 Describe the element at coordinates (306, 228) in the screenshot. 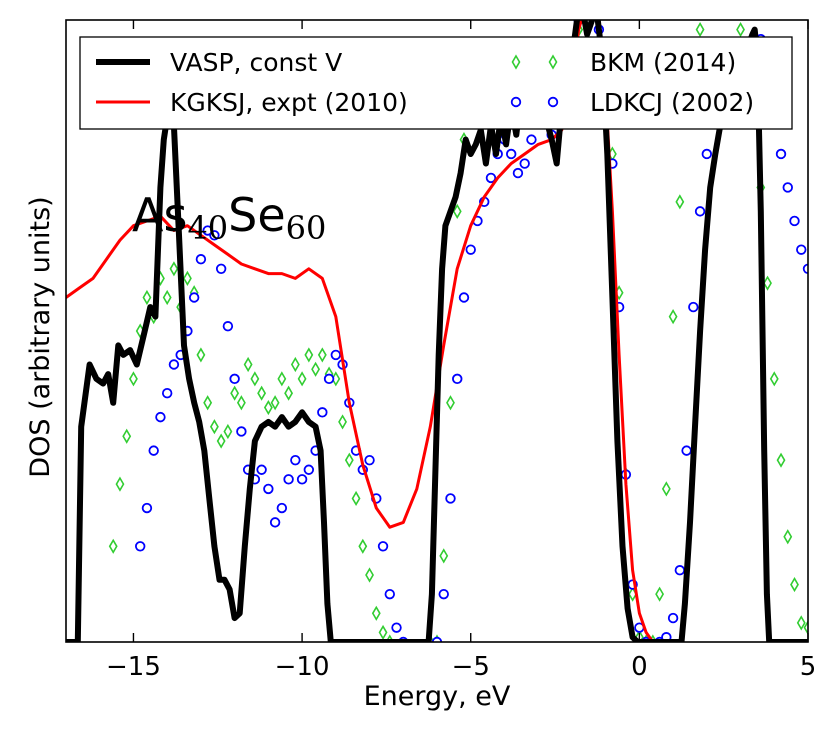

I see `annotation-subscript-60: 60` at that location.